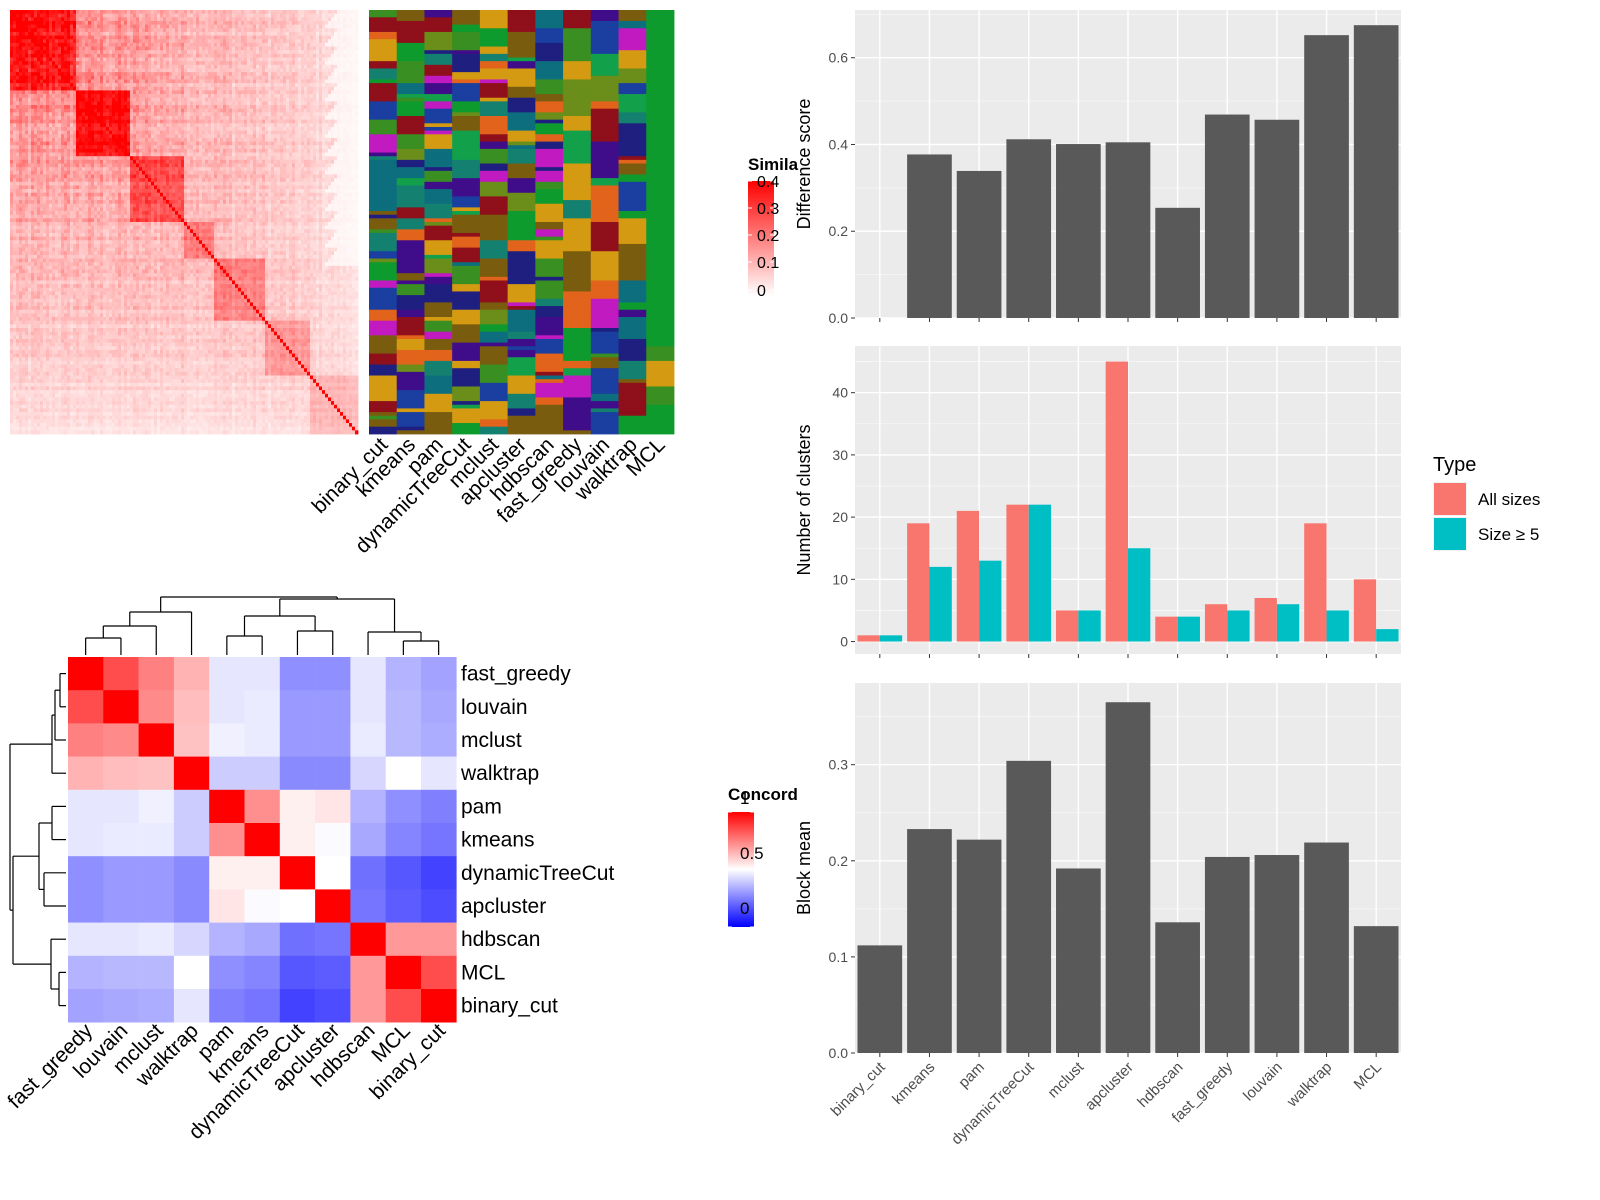  Describe the element at coordinates (804, 868) in the screenshot. I see `y-axis-label: Block mean` at that location.